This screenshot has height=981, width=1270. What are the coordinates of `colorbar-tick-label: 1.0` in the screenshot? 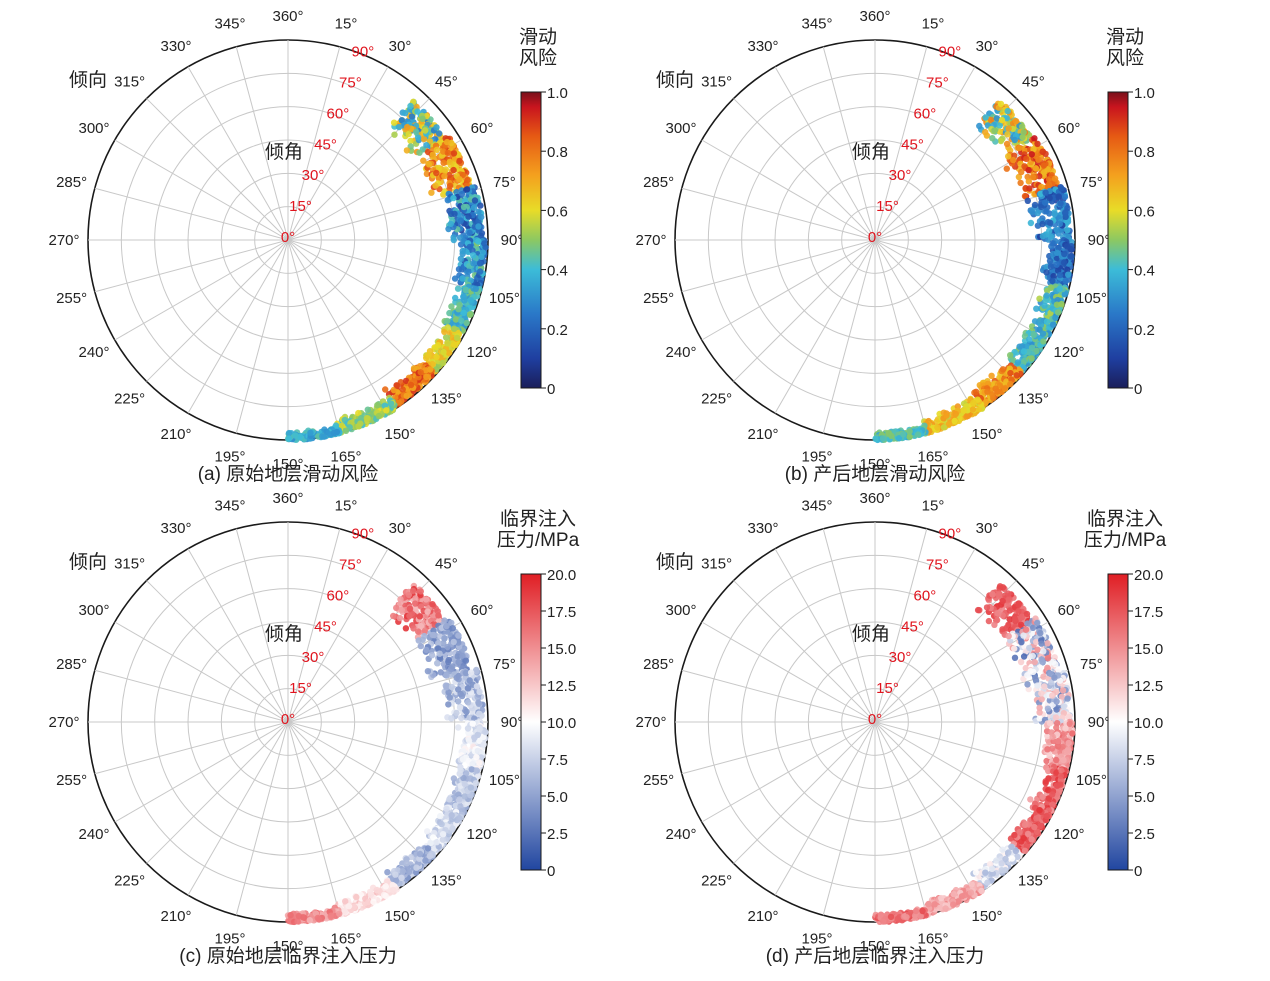 It's located at (557, 93).